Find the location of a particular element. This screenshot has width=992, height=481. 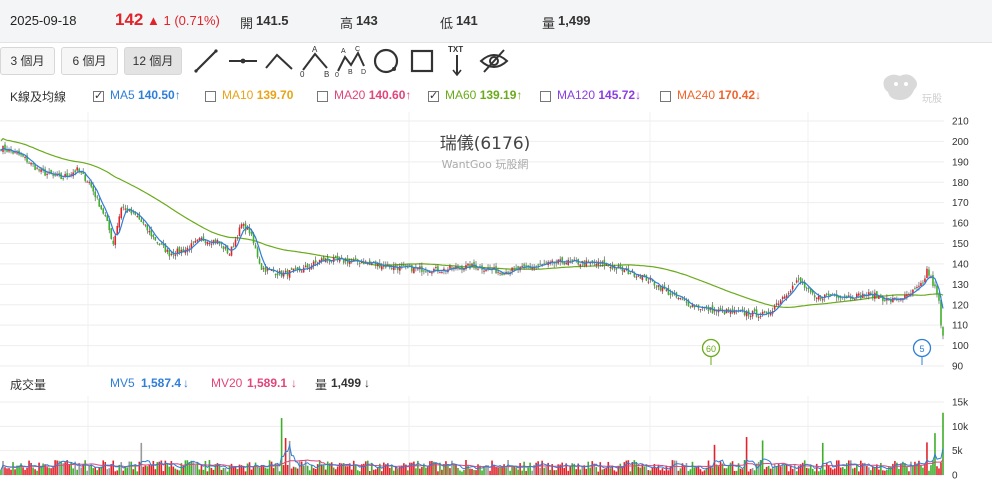

text-tool-icon: TXT is located at coordinates (457, 61).